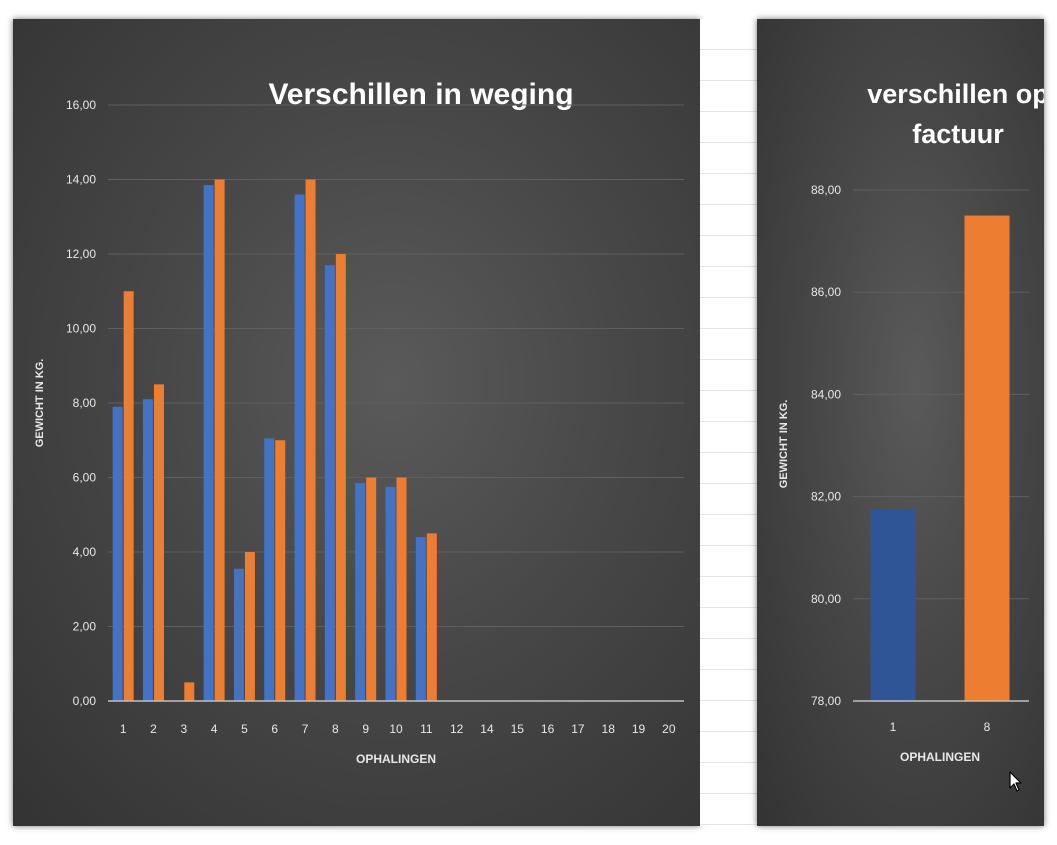 The image size is (1057, 845). Describe the element at coordinates (214, 729) in the screenshot. I see `x-tick-label: 4` at that location.